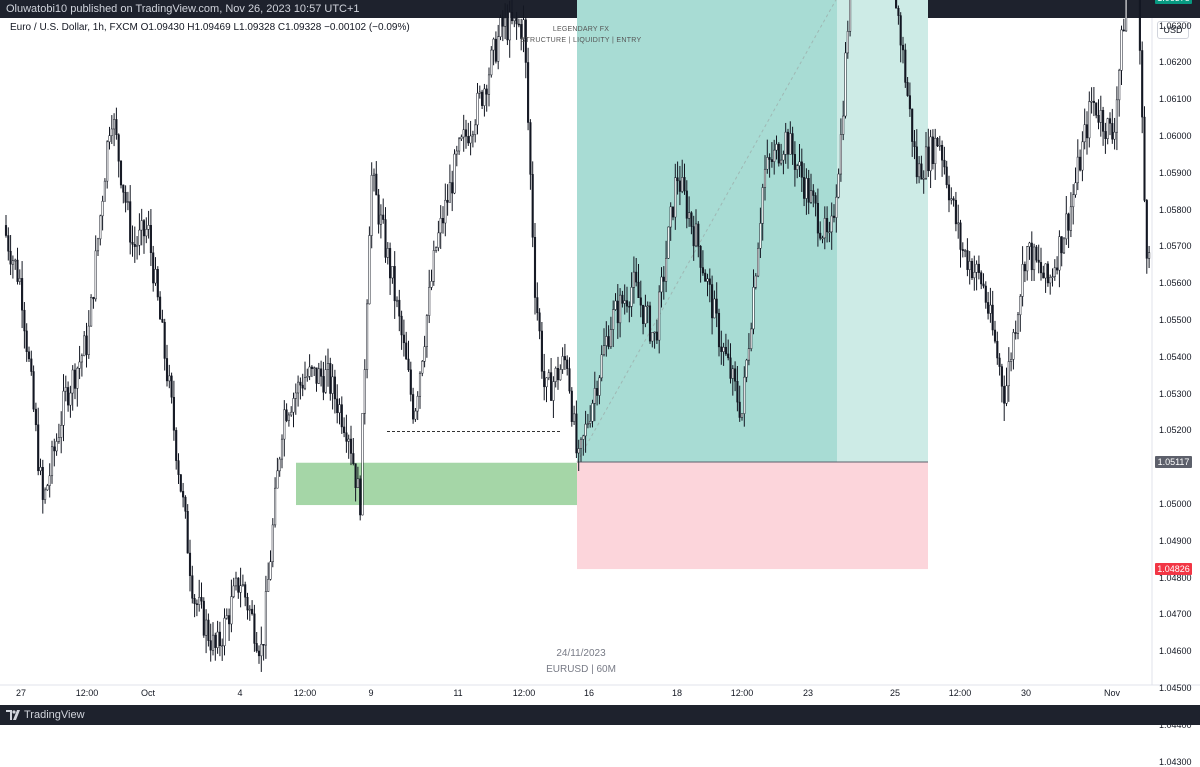 The width and height of the screenshot is (1200, 767). I want to click on demand-zone, so click(436, 484).